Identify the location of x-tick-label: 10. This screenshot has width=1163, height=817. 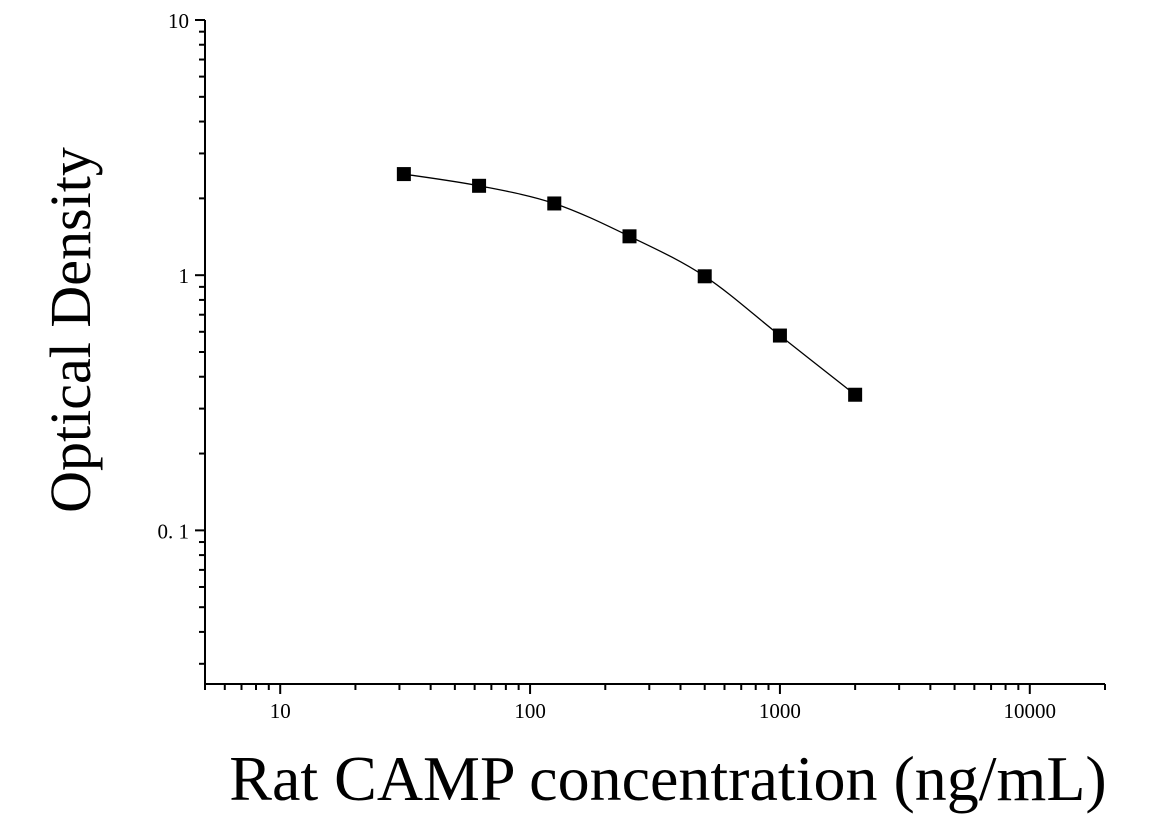
(280, 711).